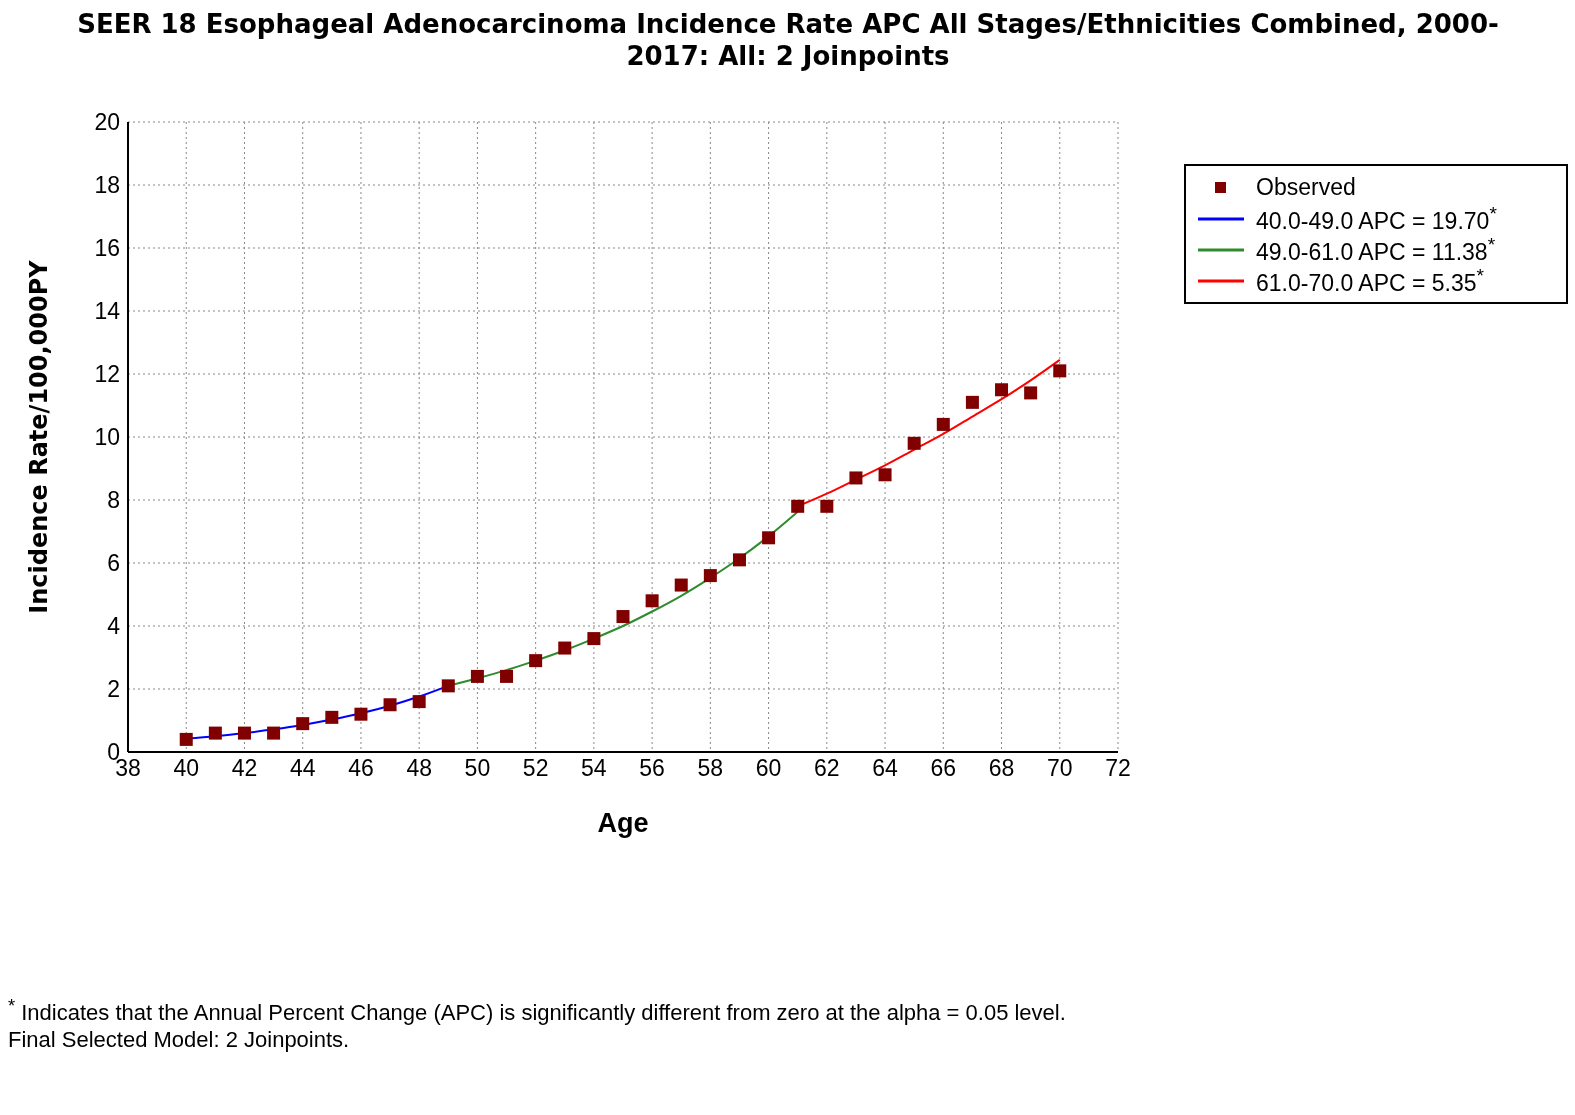  I want to click on x-tick-label: 44, so click(302, 768).